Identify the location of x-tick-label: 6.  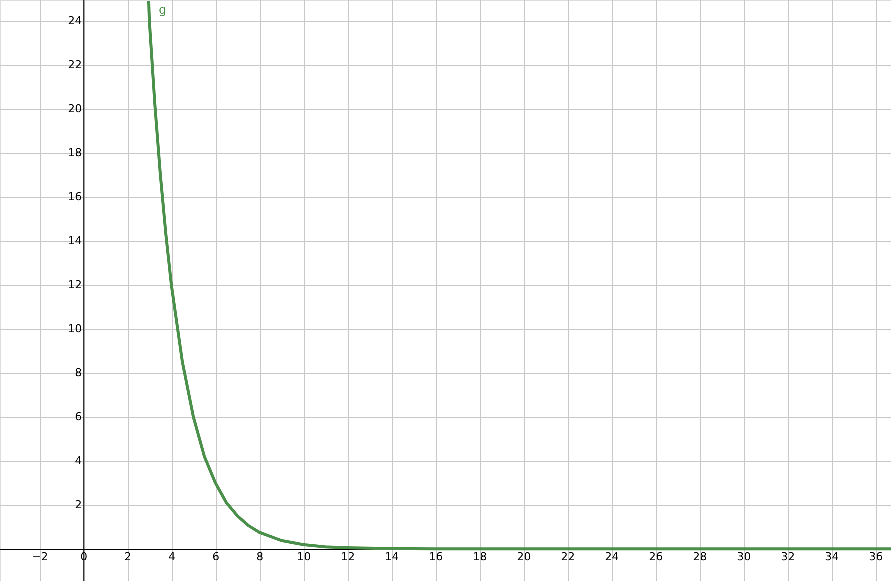
(216, 557).